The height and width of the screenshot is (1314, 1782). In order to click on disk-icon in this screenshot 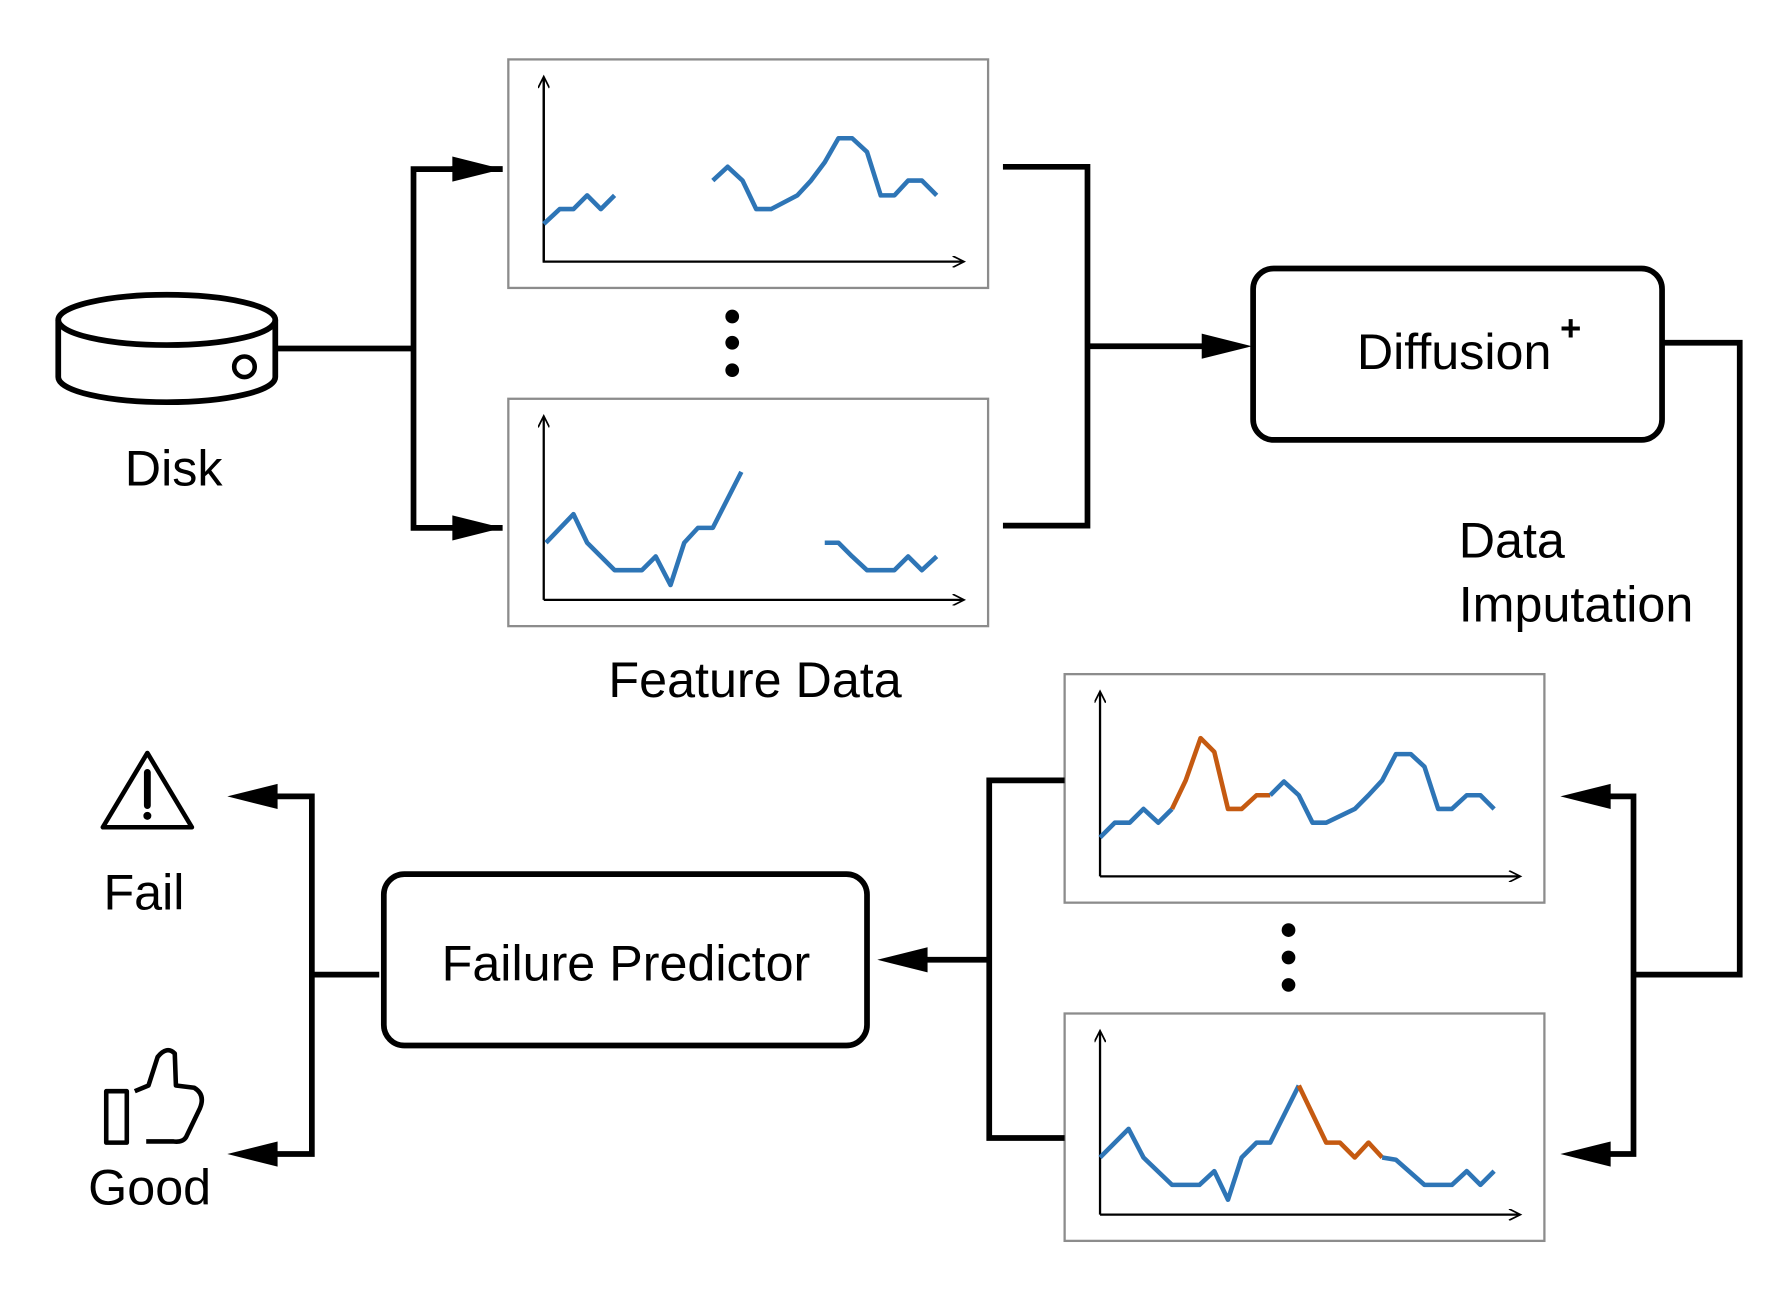, I will do `click(167, 348)`.